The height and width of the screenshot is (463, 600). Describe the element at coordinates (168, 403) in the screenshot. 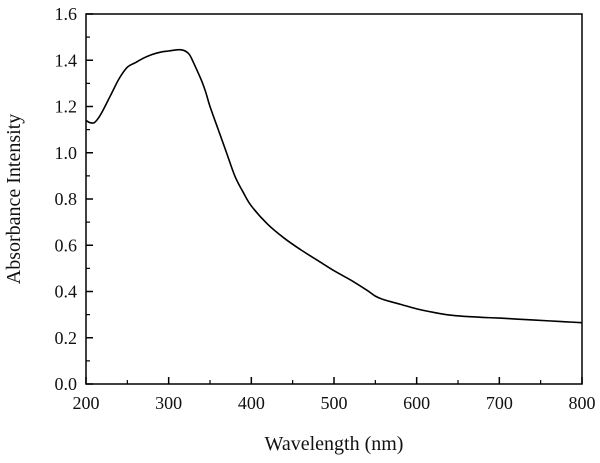

I see `x-tick-label: 300` at that location.